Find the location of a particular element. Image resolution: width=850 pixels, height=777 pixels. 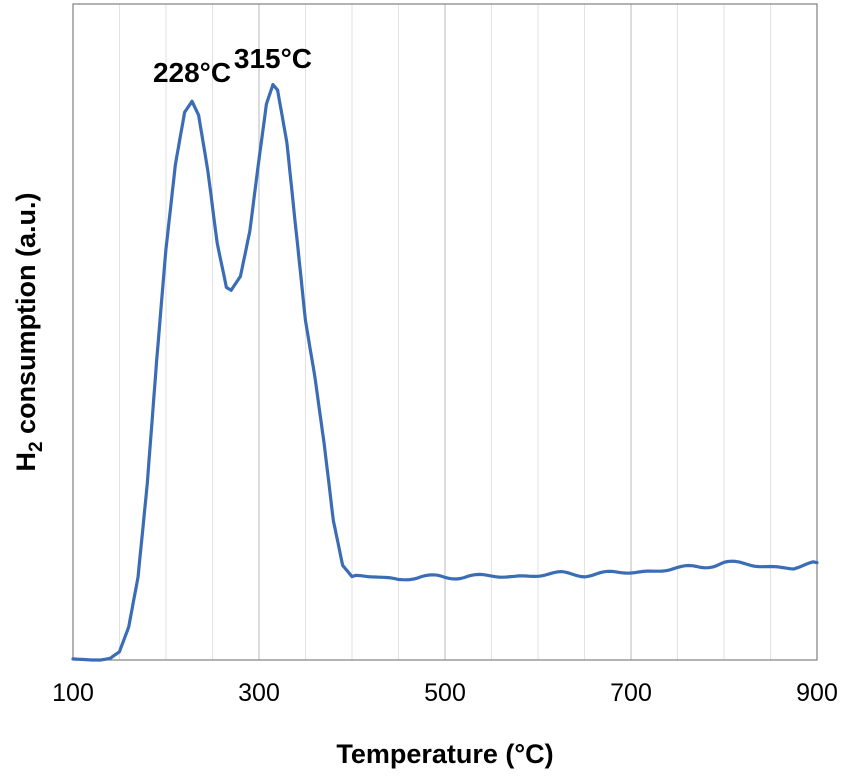

peak-annotations: 228°C 315°C is located at coordinates (232, 65).